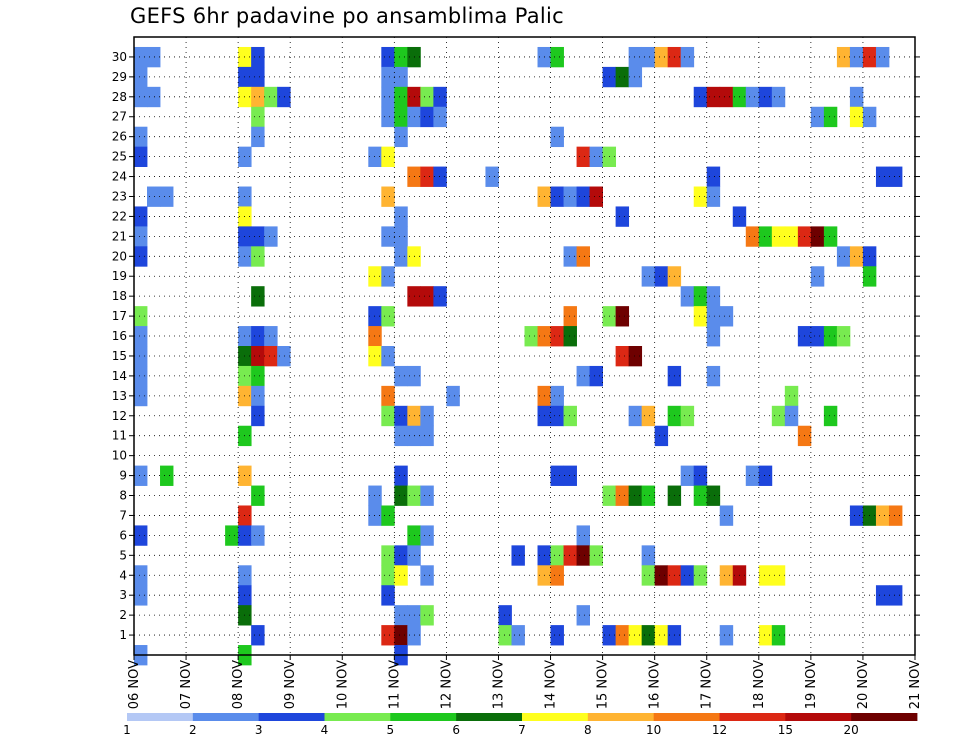 This screenshot has width=960, height=742. What do you see at coordinates (119, 57) in the screenshot?
I see `y-tick-label: 30` at bounding box center [119, 57].